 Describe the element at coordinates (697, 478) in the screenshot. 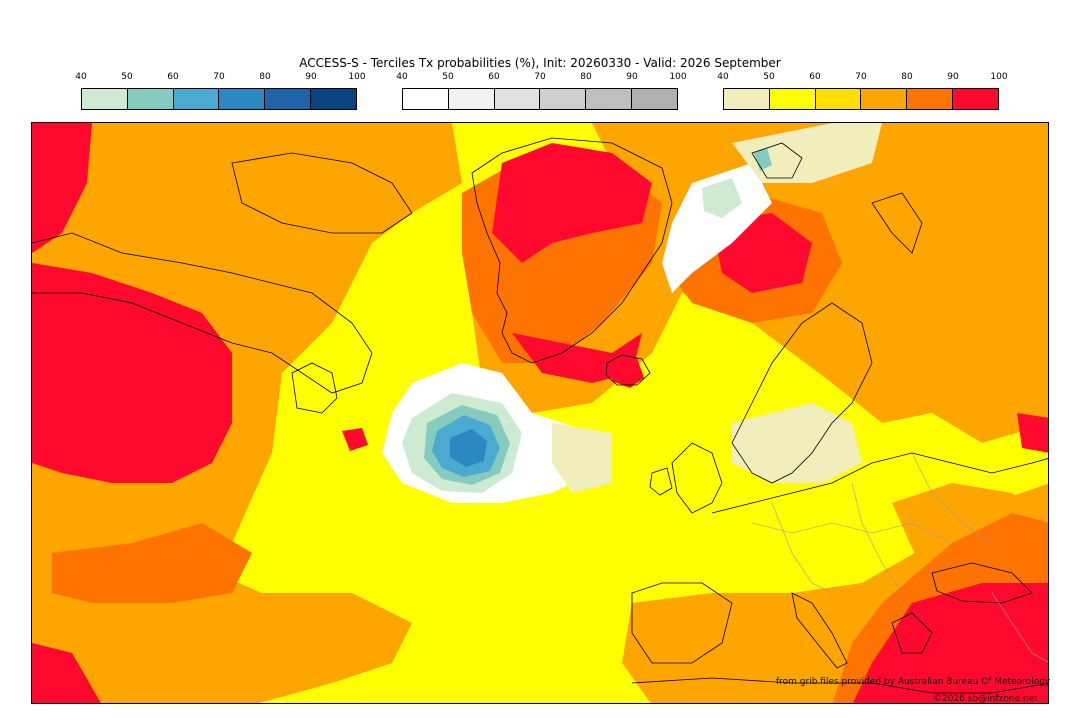

I see `coastline-british-isles` at that location.